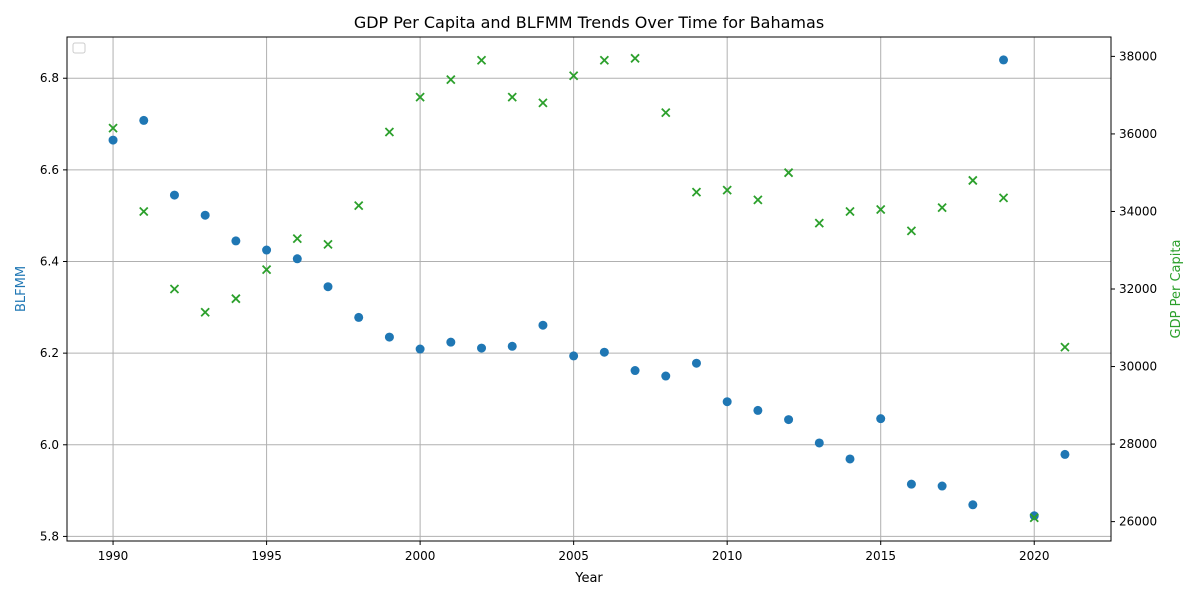 This screenshot has height=600, width=1200. I want to click on y-right-tick-label: 34000, so click(1138, 211).